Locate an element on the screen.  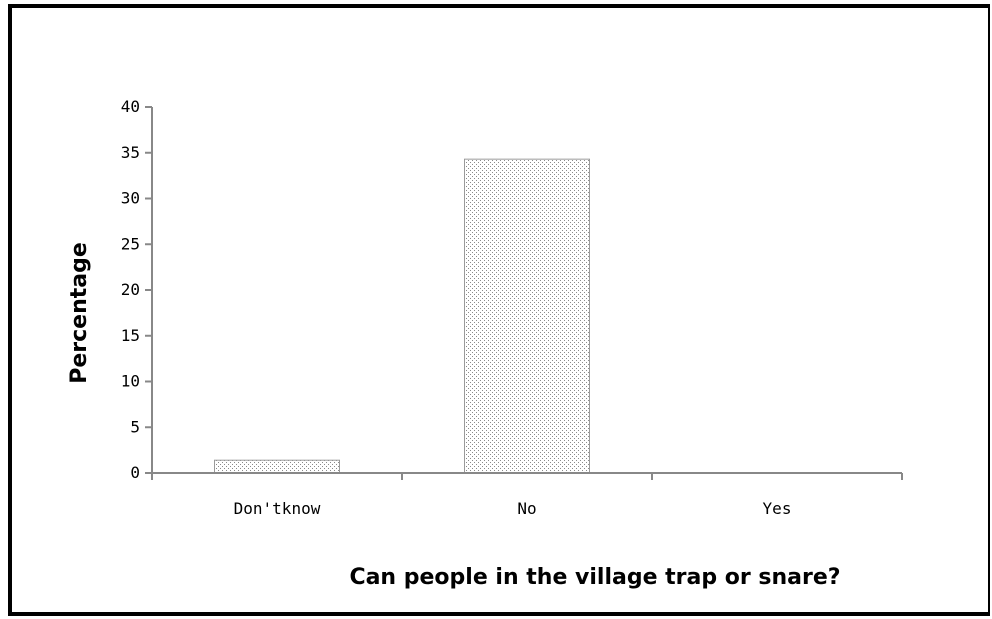
y-tick-label: 5 is located at coordinates (135, 426).